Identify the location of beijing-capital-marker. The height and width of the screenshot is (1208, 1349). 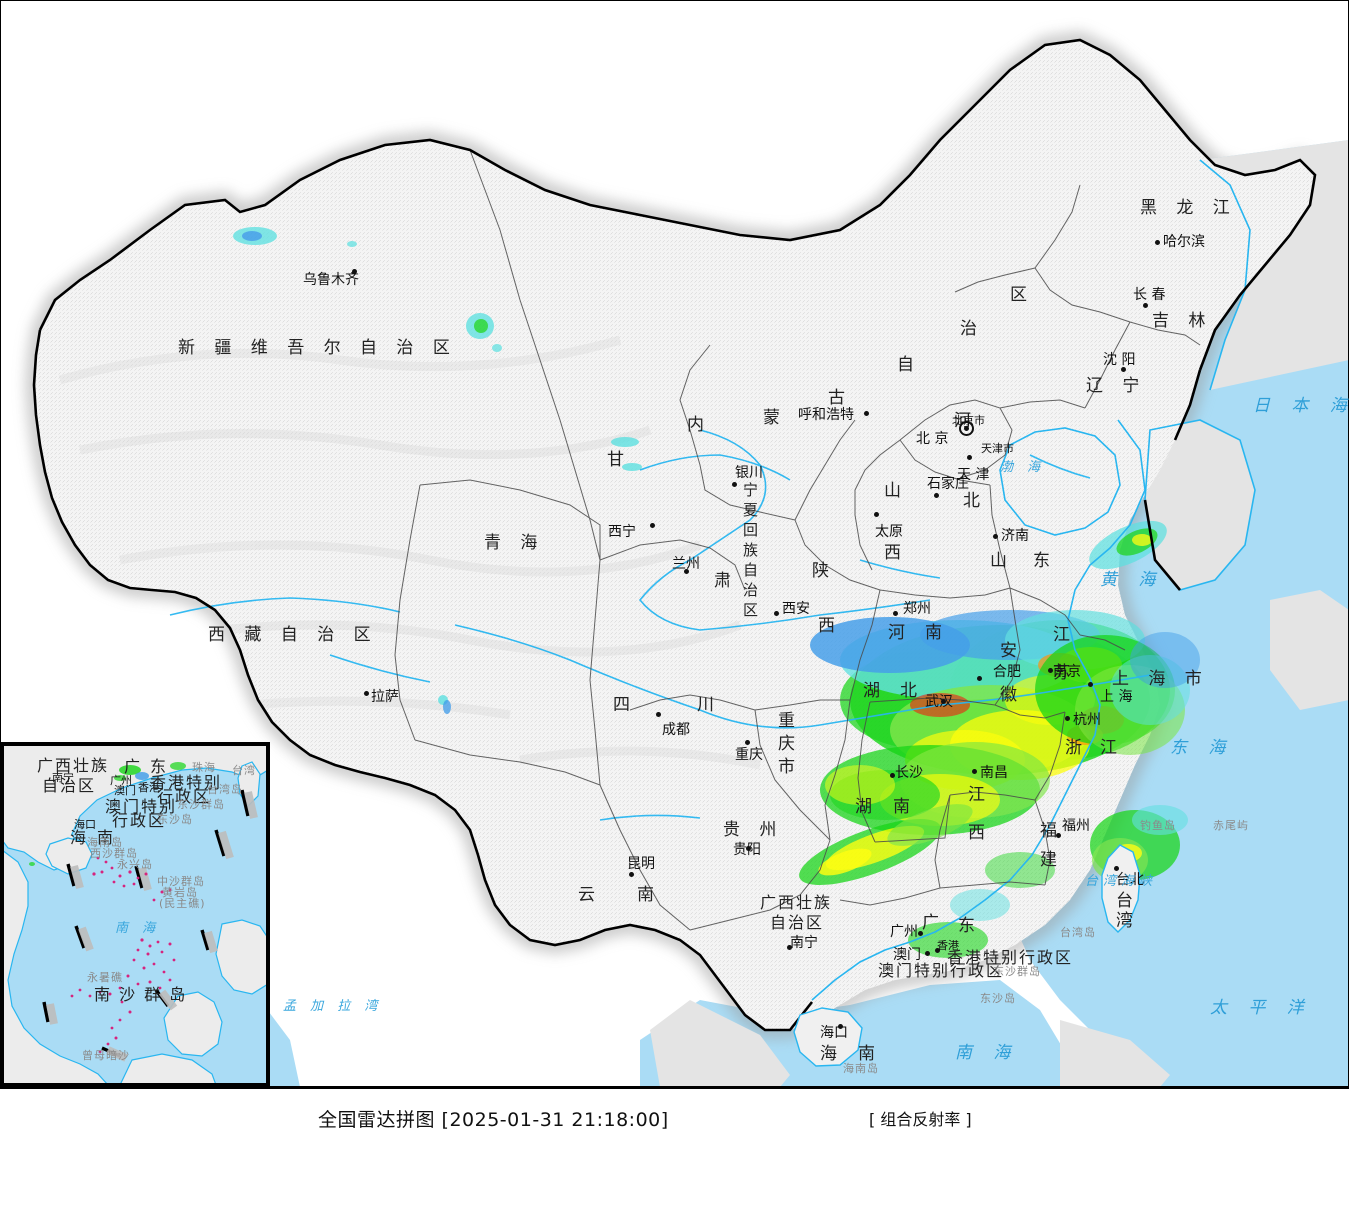
(966, 428).